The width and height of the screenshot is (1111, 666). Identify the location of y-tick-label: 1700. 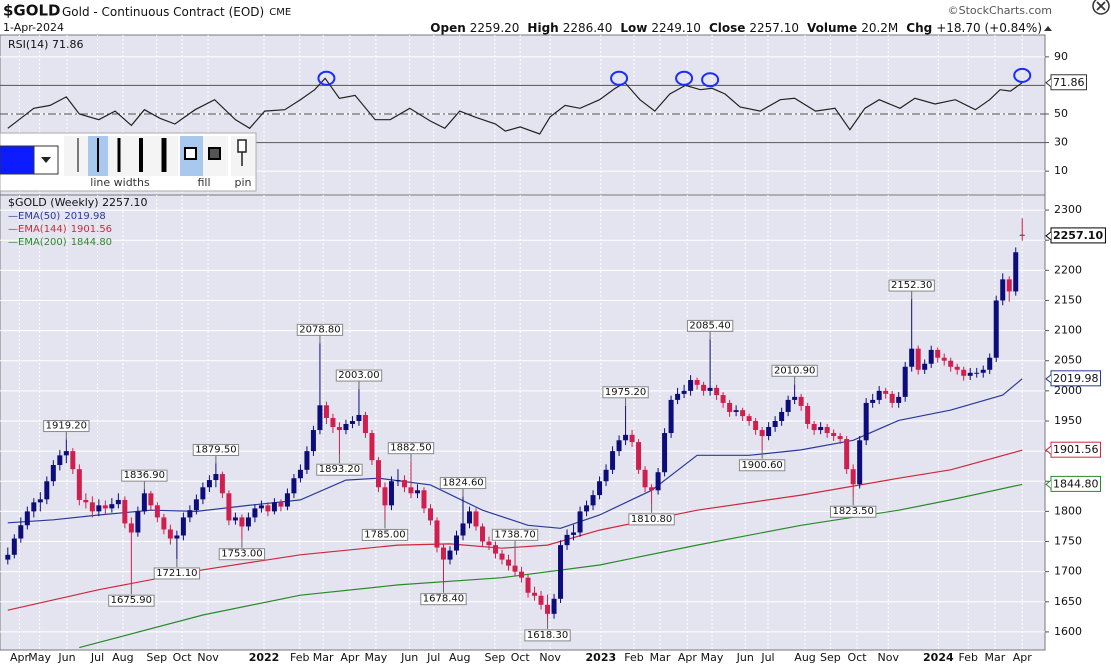
(1068, 571).